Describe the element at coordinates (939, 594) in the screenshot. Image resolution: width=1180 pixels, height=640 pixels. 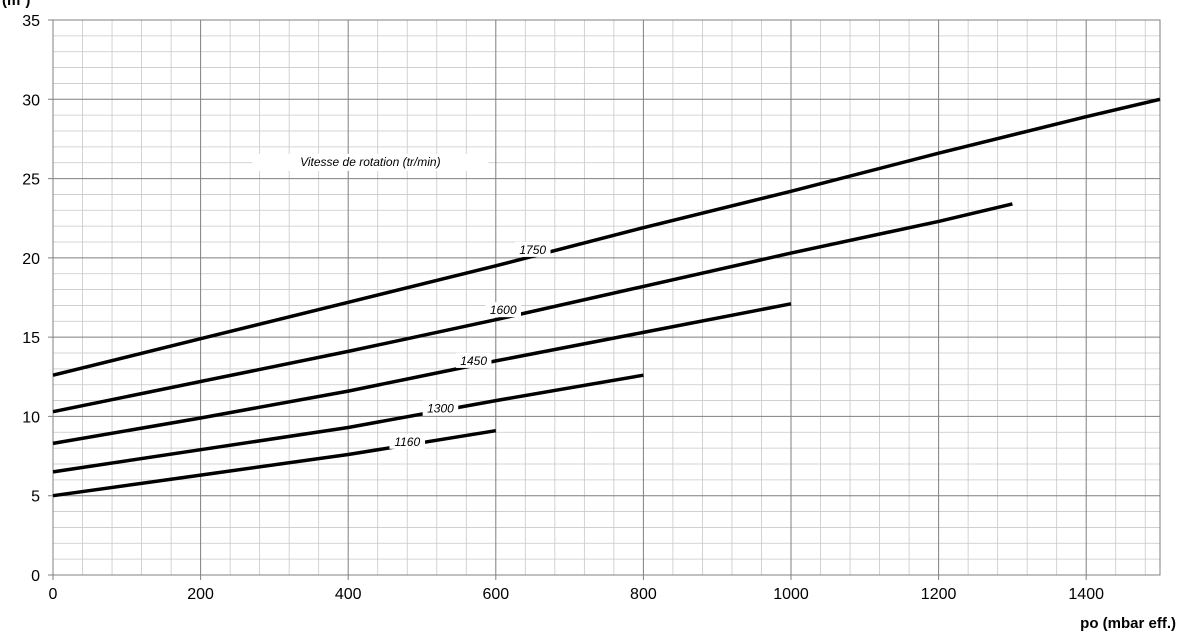
I see `x-tick-label: 1200` at that location.